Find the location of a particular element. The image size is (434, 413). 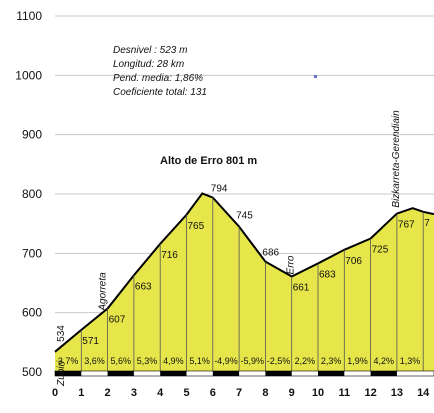

grade-label: 5,1% is located at coordinates (199, 361).